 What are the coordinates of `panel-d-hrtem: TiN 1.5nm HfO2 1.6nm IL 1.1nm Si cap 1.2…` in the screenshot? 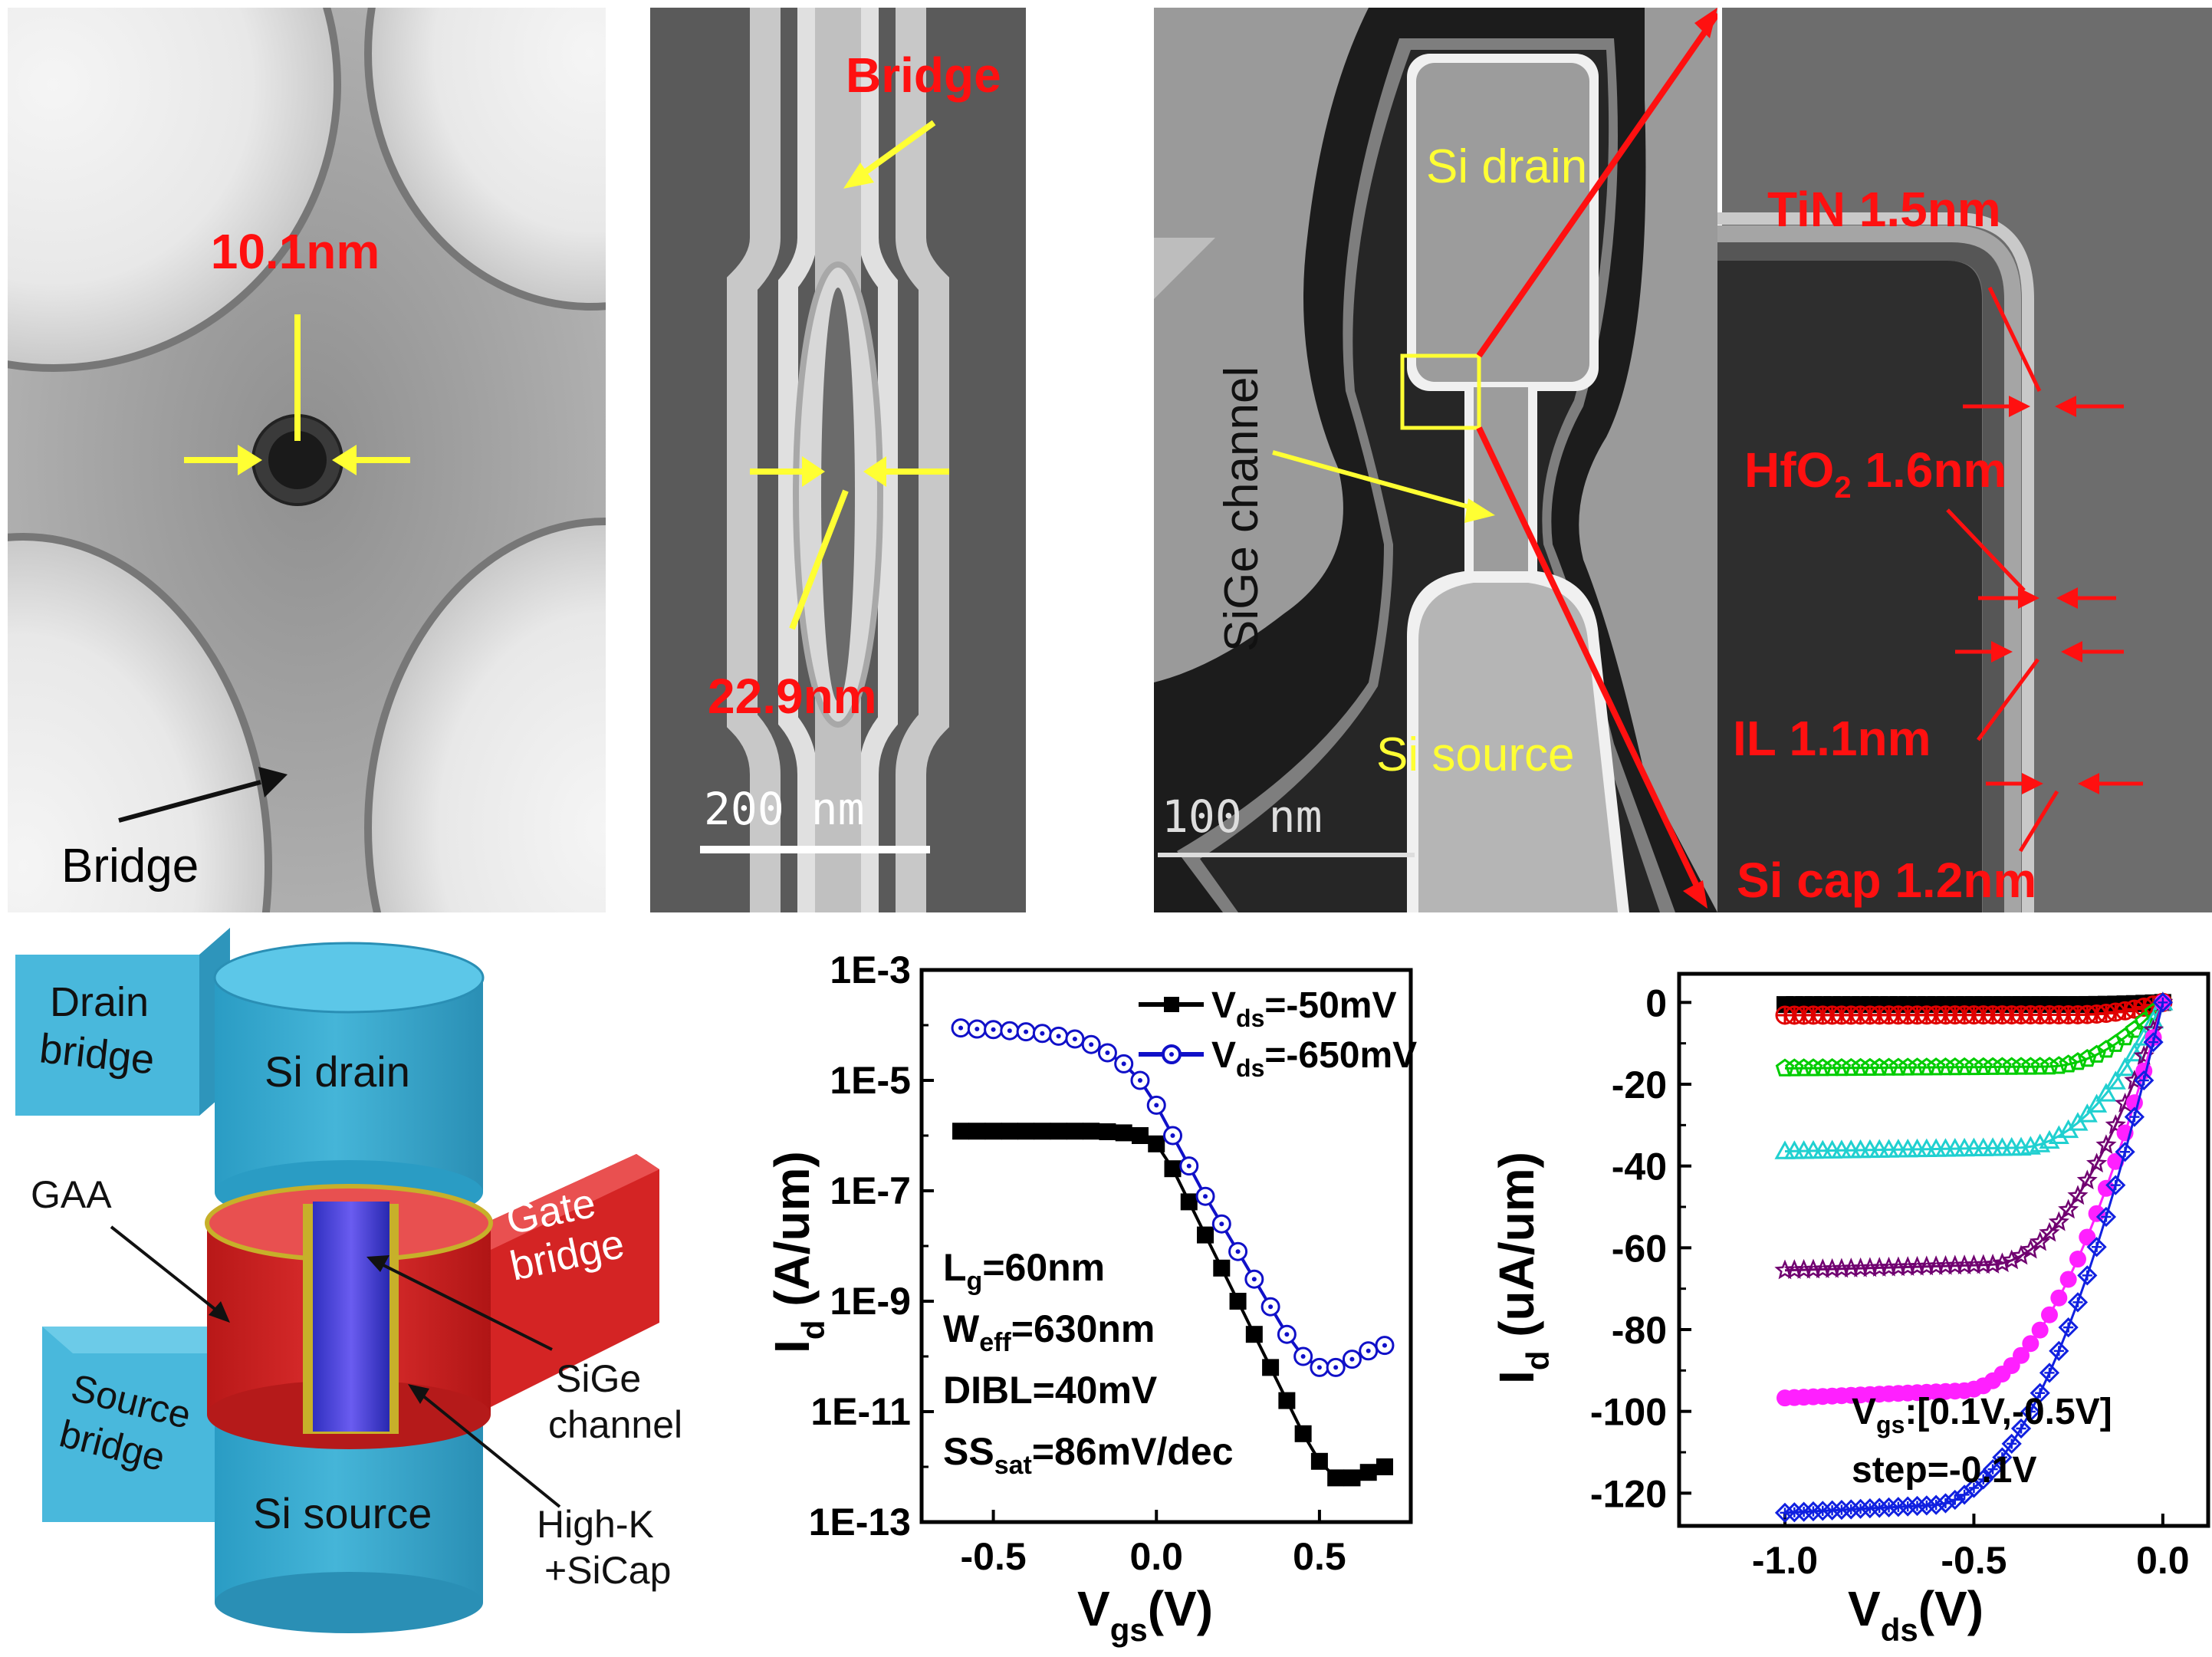 It's located at (1964, 460).